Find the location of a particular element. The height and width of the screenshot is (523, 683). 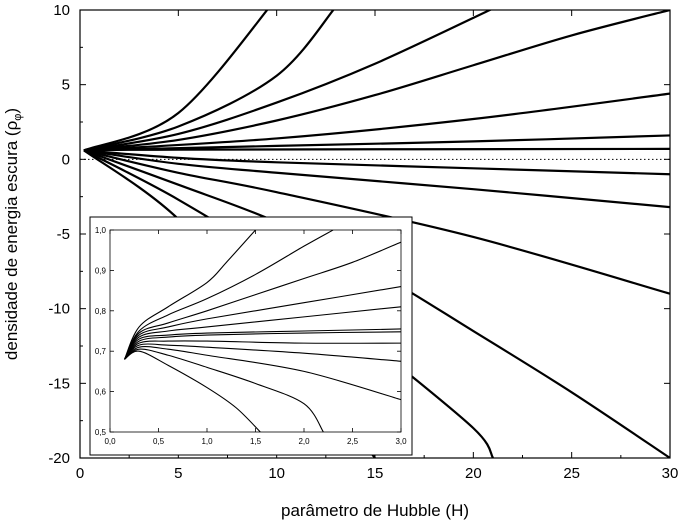

inset-y-tick-label: 1,0 is located at coordinates (101, 230).